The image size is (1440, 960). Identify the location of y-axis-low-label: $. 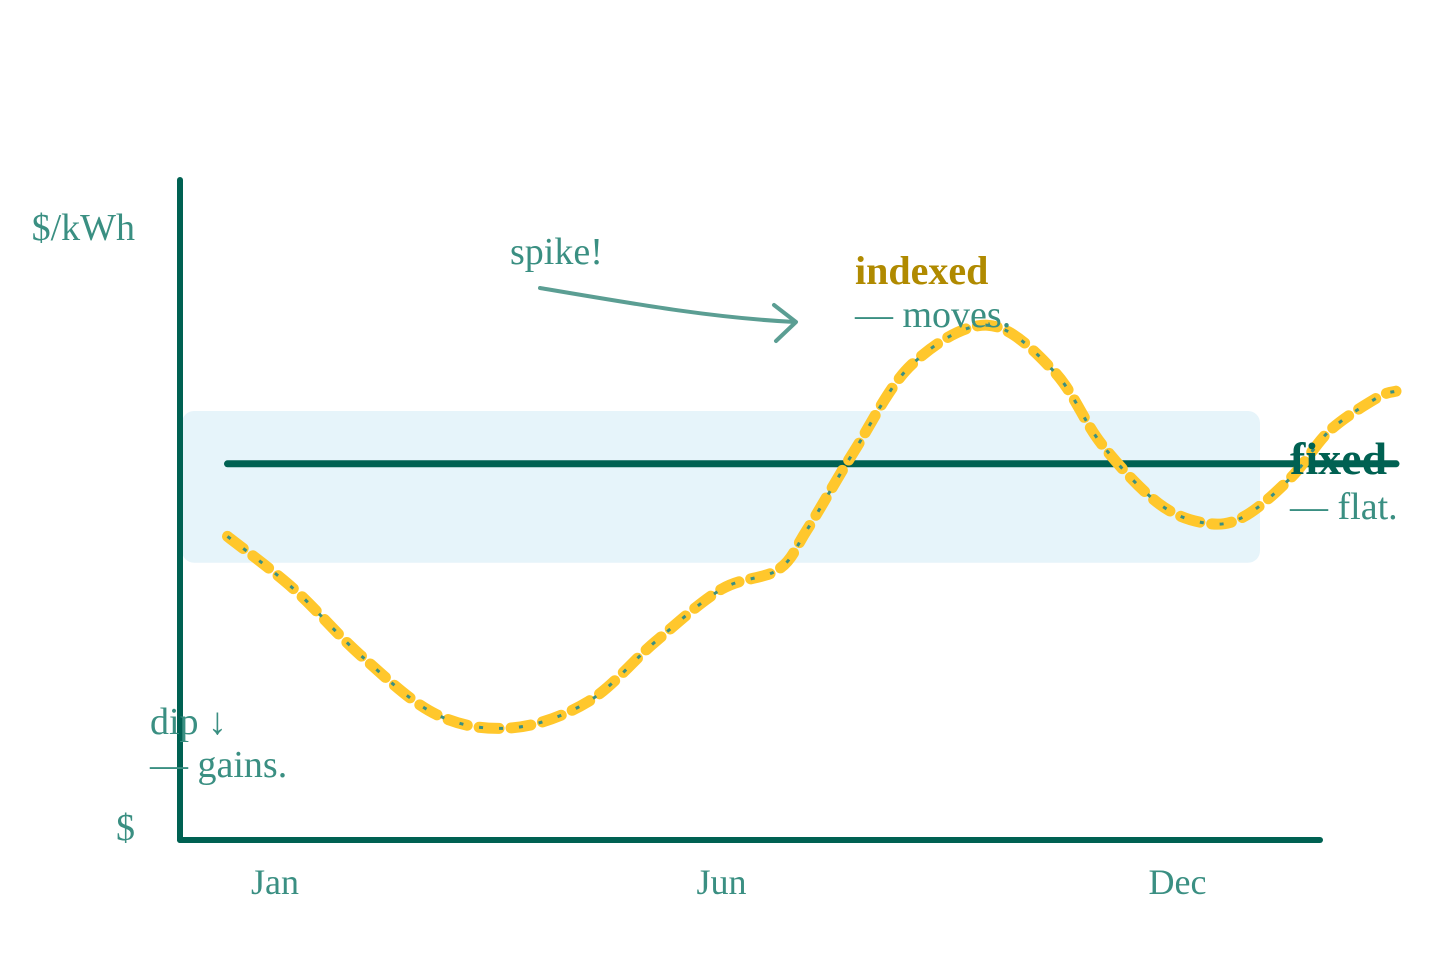
(125, 828).